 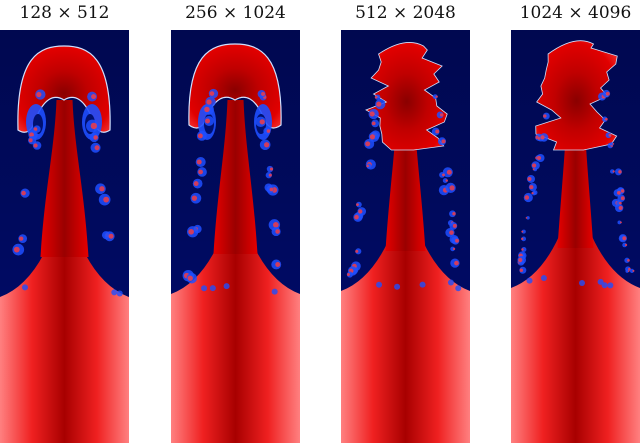 What do you see at coordinates (405, 13) in the screenshot?
I see `label-panel-3: 512 × 2048` at bounding box center [405, 13].